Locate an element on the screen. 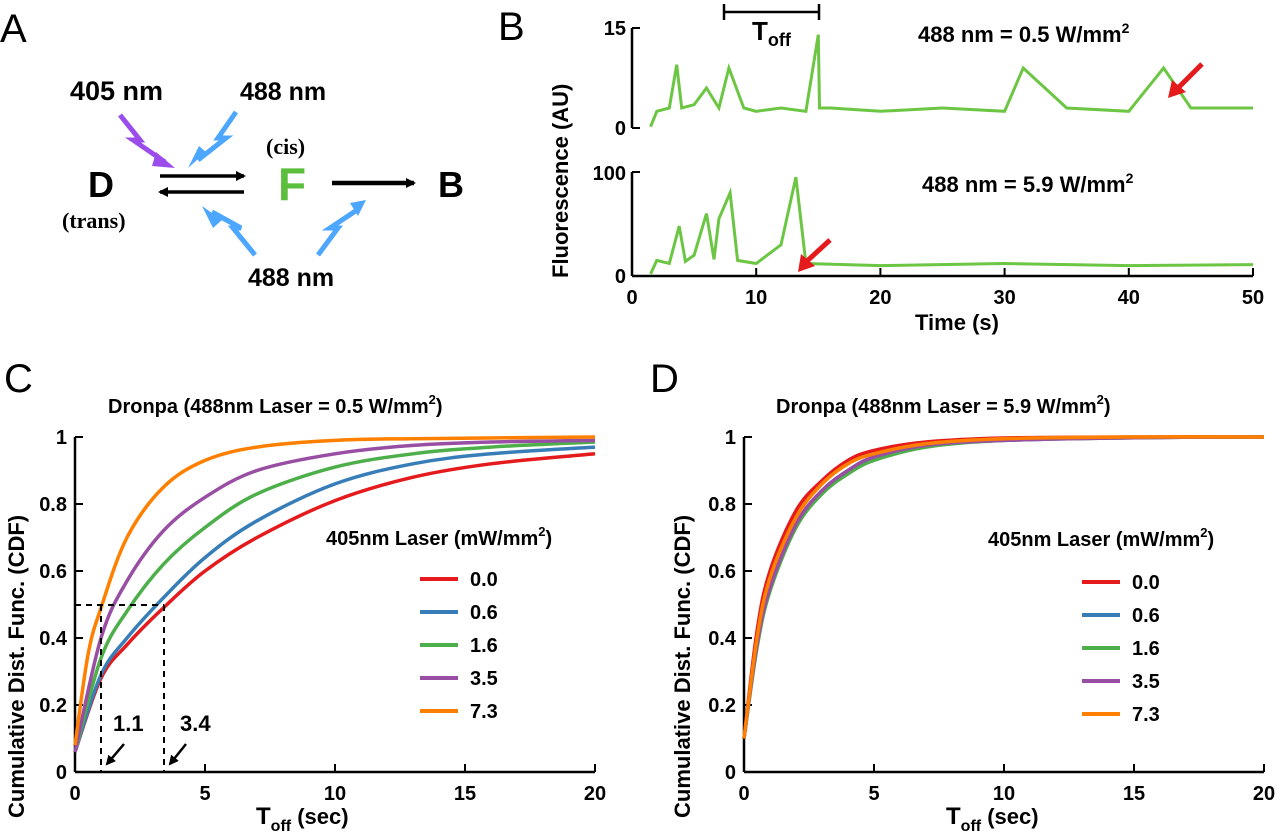  panel-d-letter: D is located at coordinates (664, 379).